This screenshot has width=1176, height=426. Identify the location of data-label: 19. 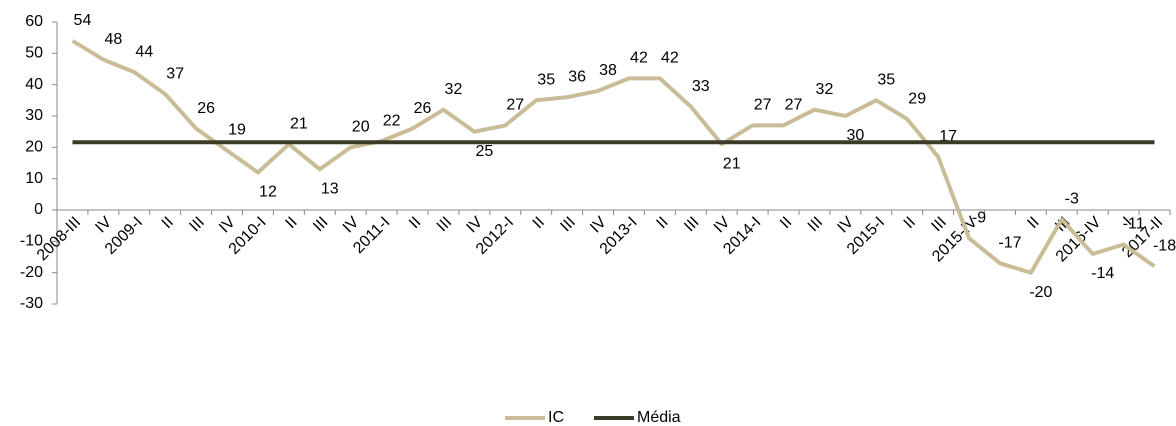
(237, 130).